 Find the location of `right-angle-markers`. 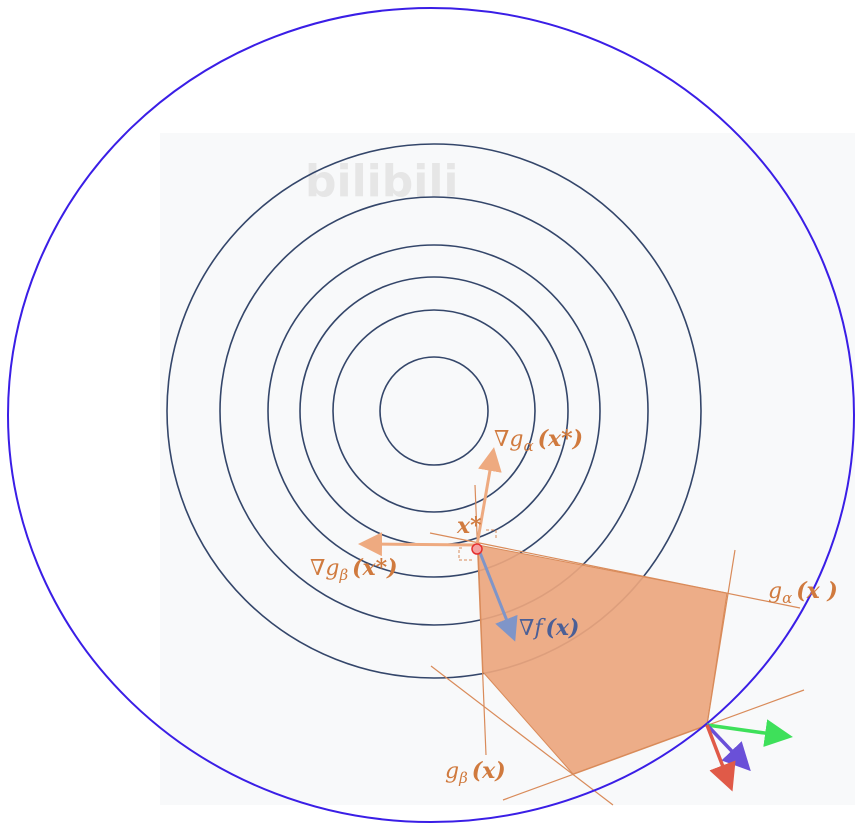

right-angle-markers is located at coordinates (477, 545).